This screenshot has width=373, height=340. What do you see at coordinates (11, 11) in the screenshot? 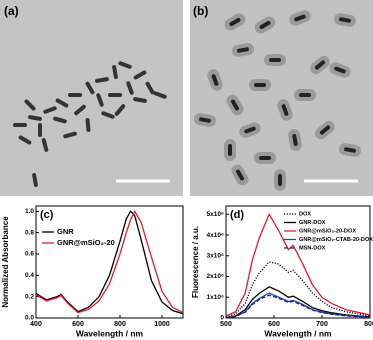
I see `panel-label: (a)` at bounding box center [11, 11].